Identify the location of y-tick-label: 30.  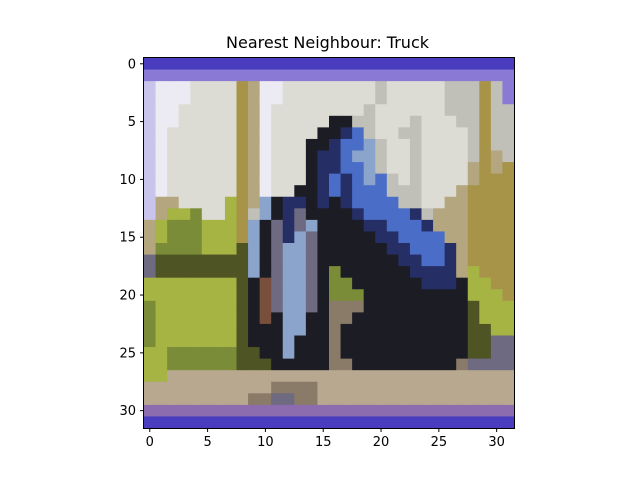
(127, 411).